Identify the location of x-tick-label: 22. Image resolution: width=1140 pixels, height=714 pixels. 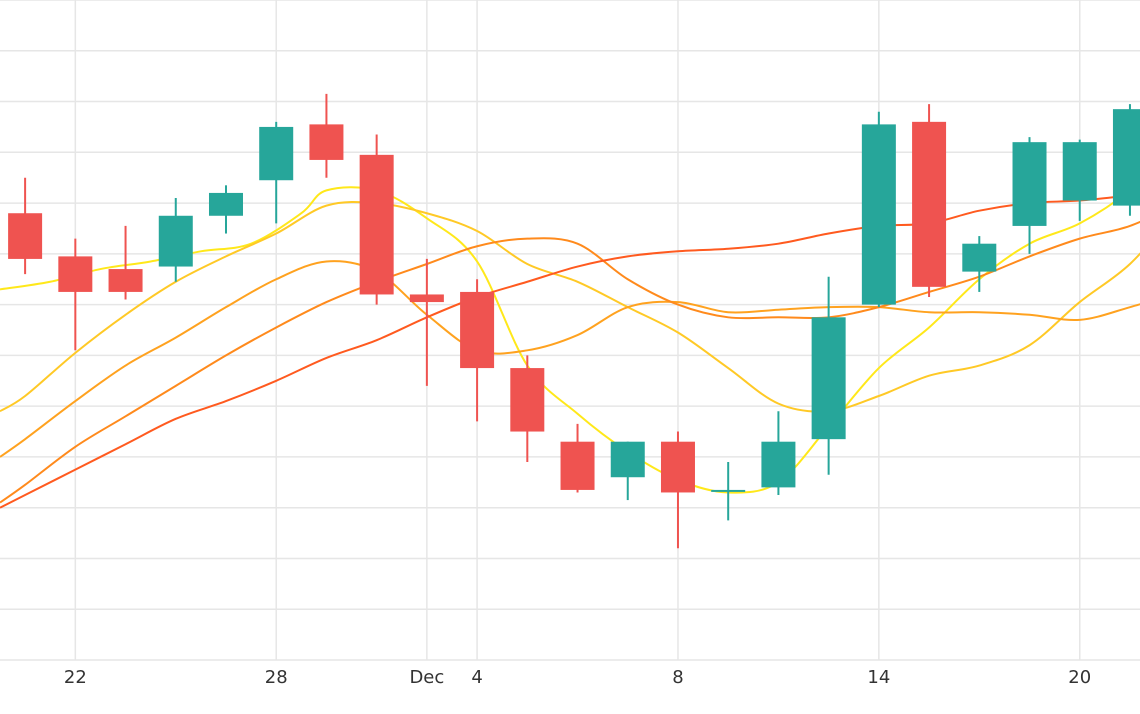
(75, 677).